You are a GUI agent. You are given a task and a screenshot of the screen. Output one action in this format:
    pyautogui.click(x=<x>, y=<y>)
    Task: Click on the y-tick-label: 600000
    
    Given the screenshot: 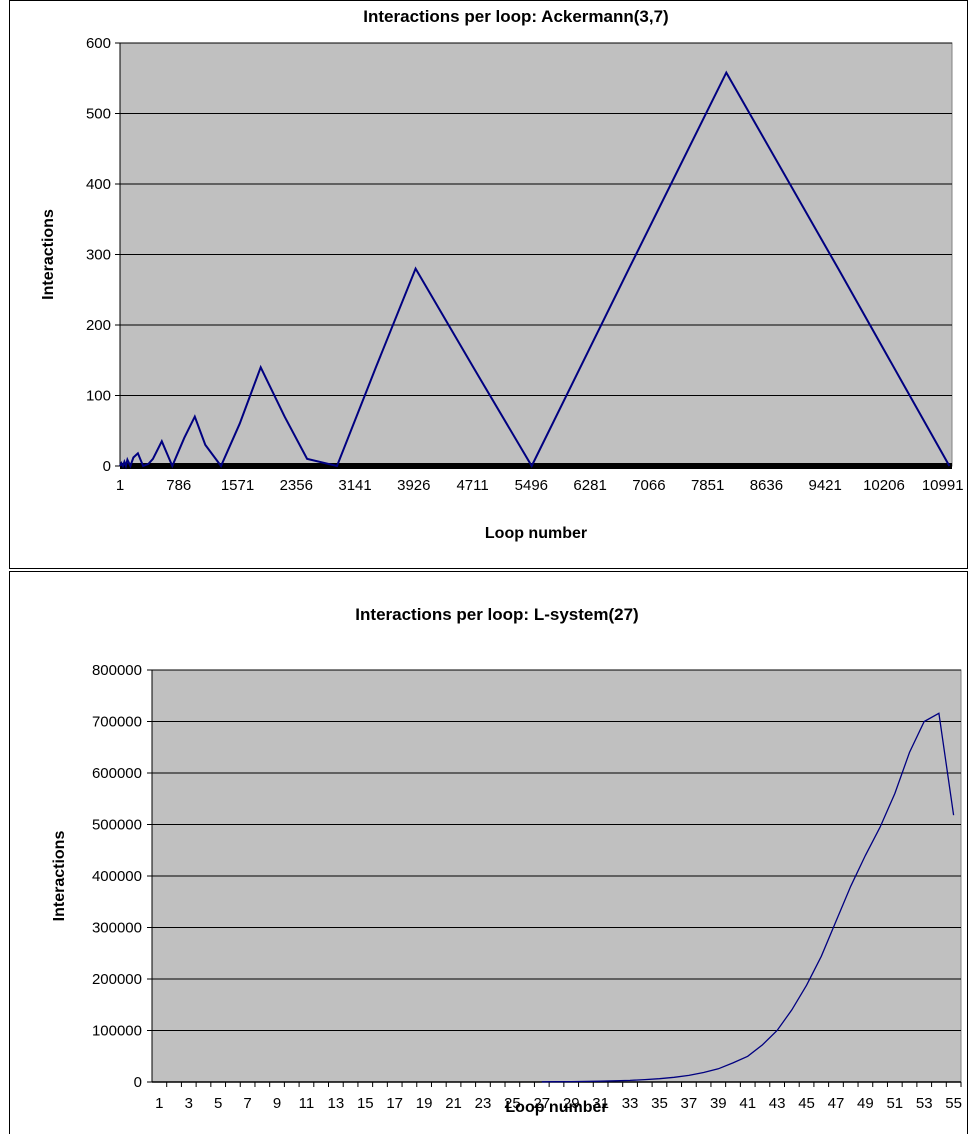 What is the action you would take?
    pyautogui.click(x=117, y=773)
    